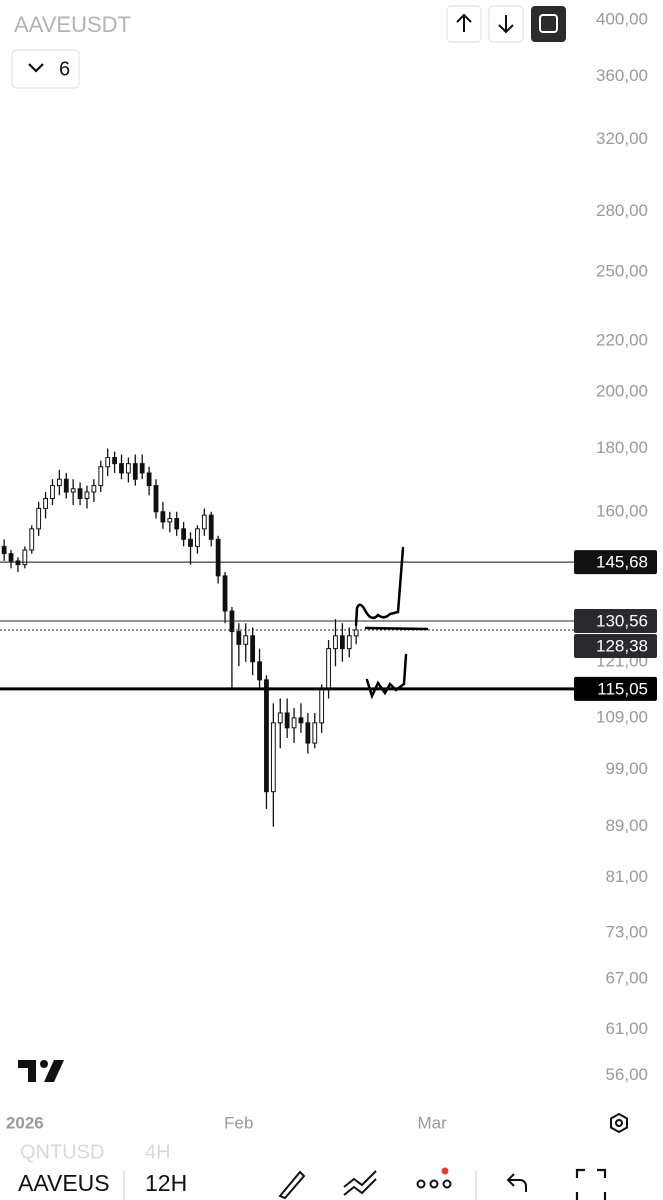 The width and height of the screenshot is (663, 1200). Describe the element at coordinates (64, 69) in the screenshot. I see `interval-count: 6` at that location.